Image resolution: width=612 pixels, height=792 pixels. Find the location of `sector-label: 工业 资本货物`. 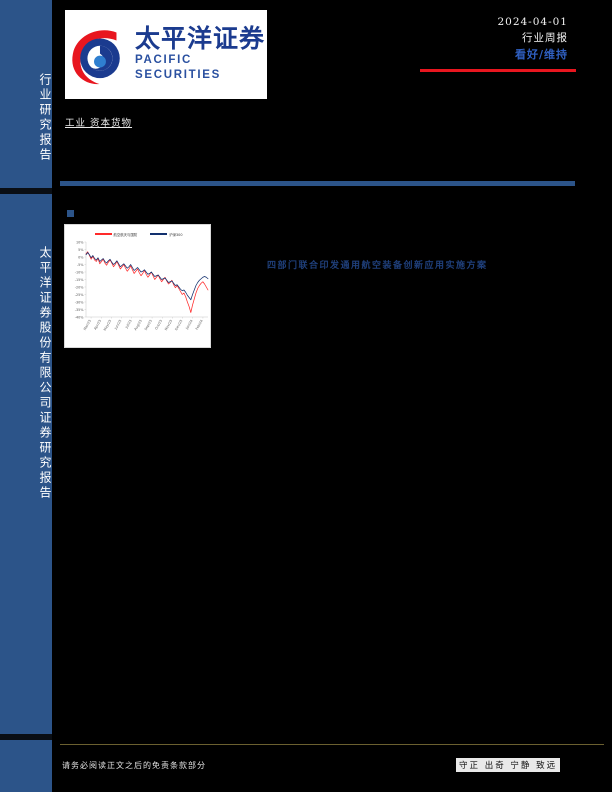

sector-label: 工业 资本货物 is located at coordinates (99, 123).